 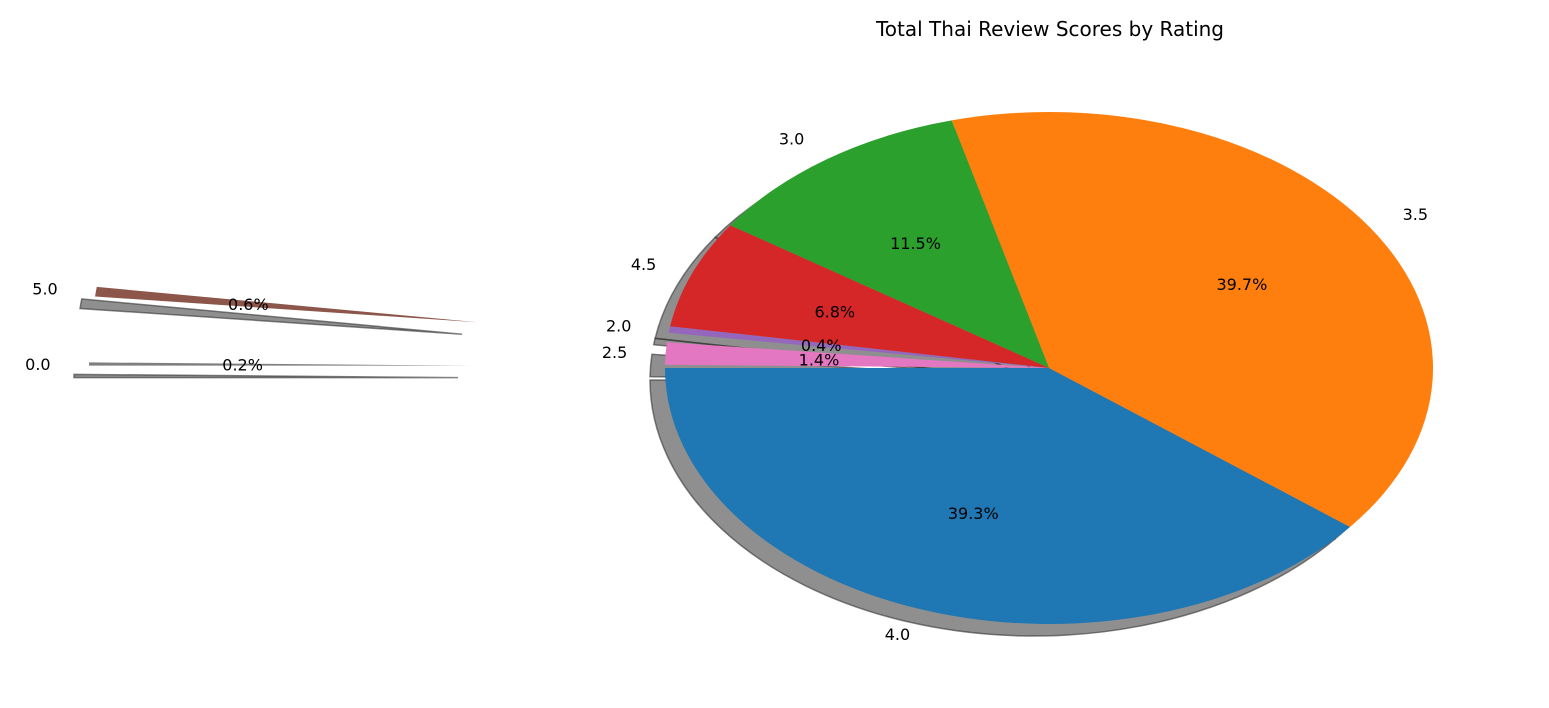 What do you see at coordinates (821, 345) in the screenshot?
I see `slice-percent-2-0: 0.4%` at bounding box center [821, 345].